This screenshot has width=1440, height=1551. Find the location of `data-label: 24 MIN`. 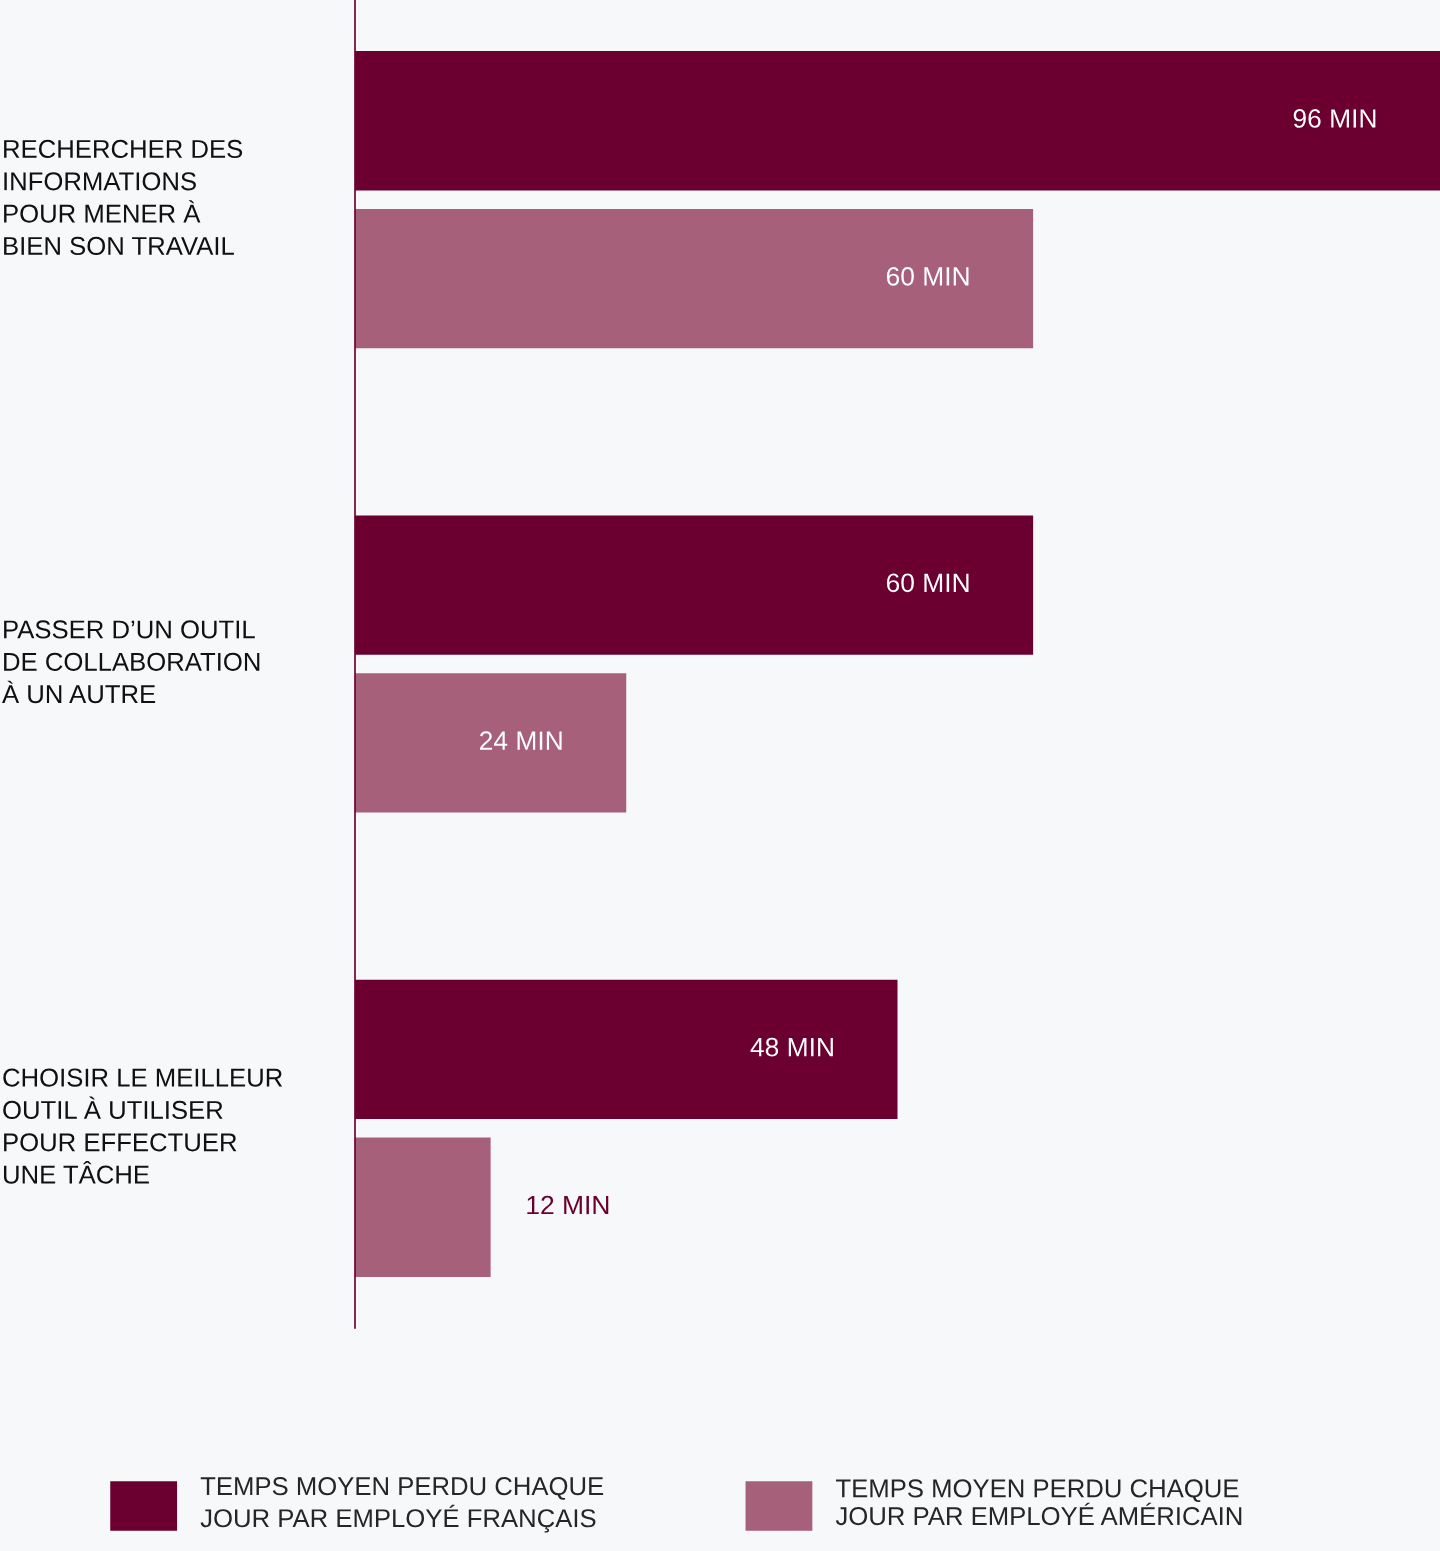

data-label: 24 MIN is located at coordinates (521, 740).